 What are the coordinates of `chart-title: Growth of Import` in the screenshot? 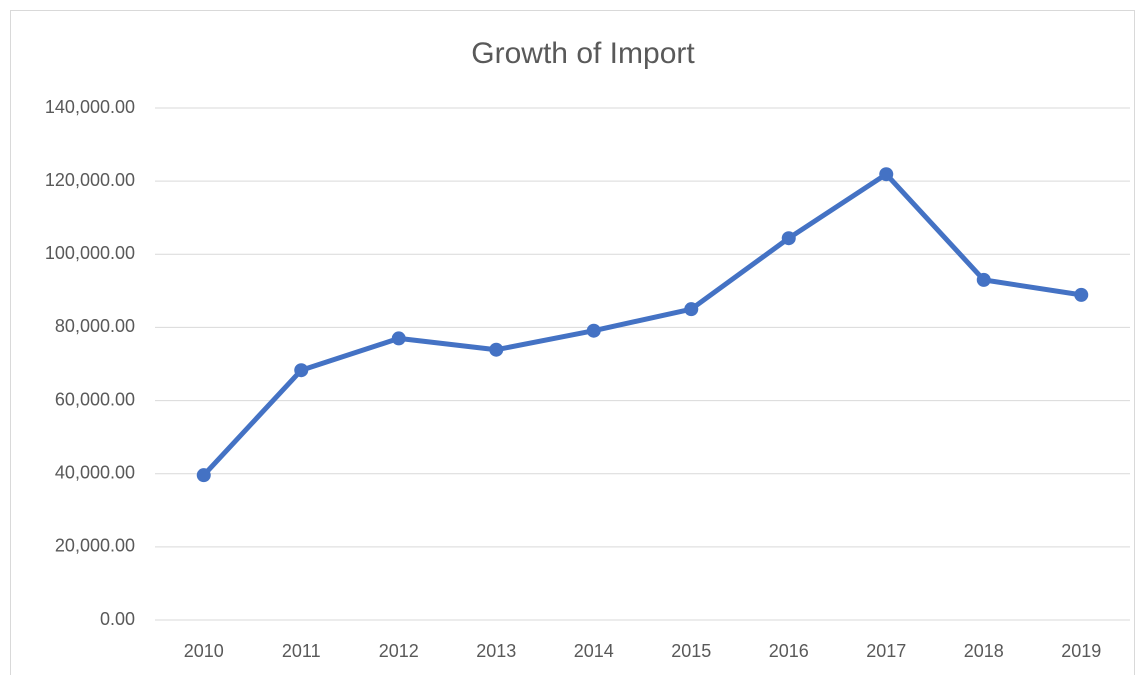 It's located at (583, 53).